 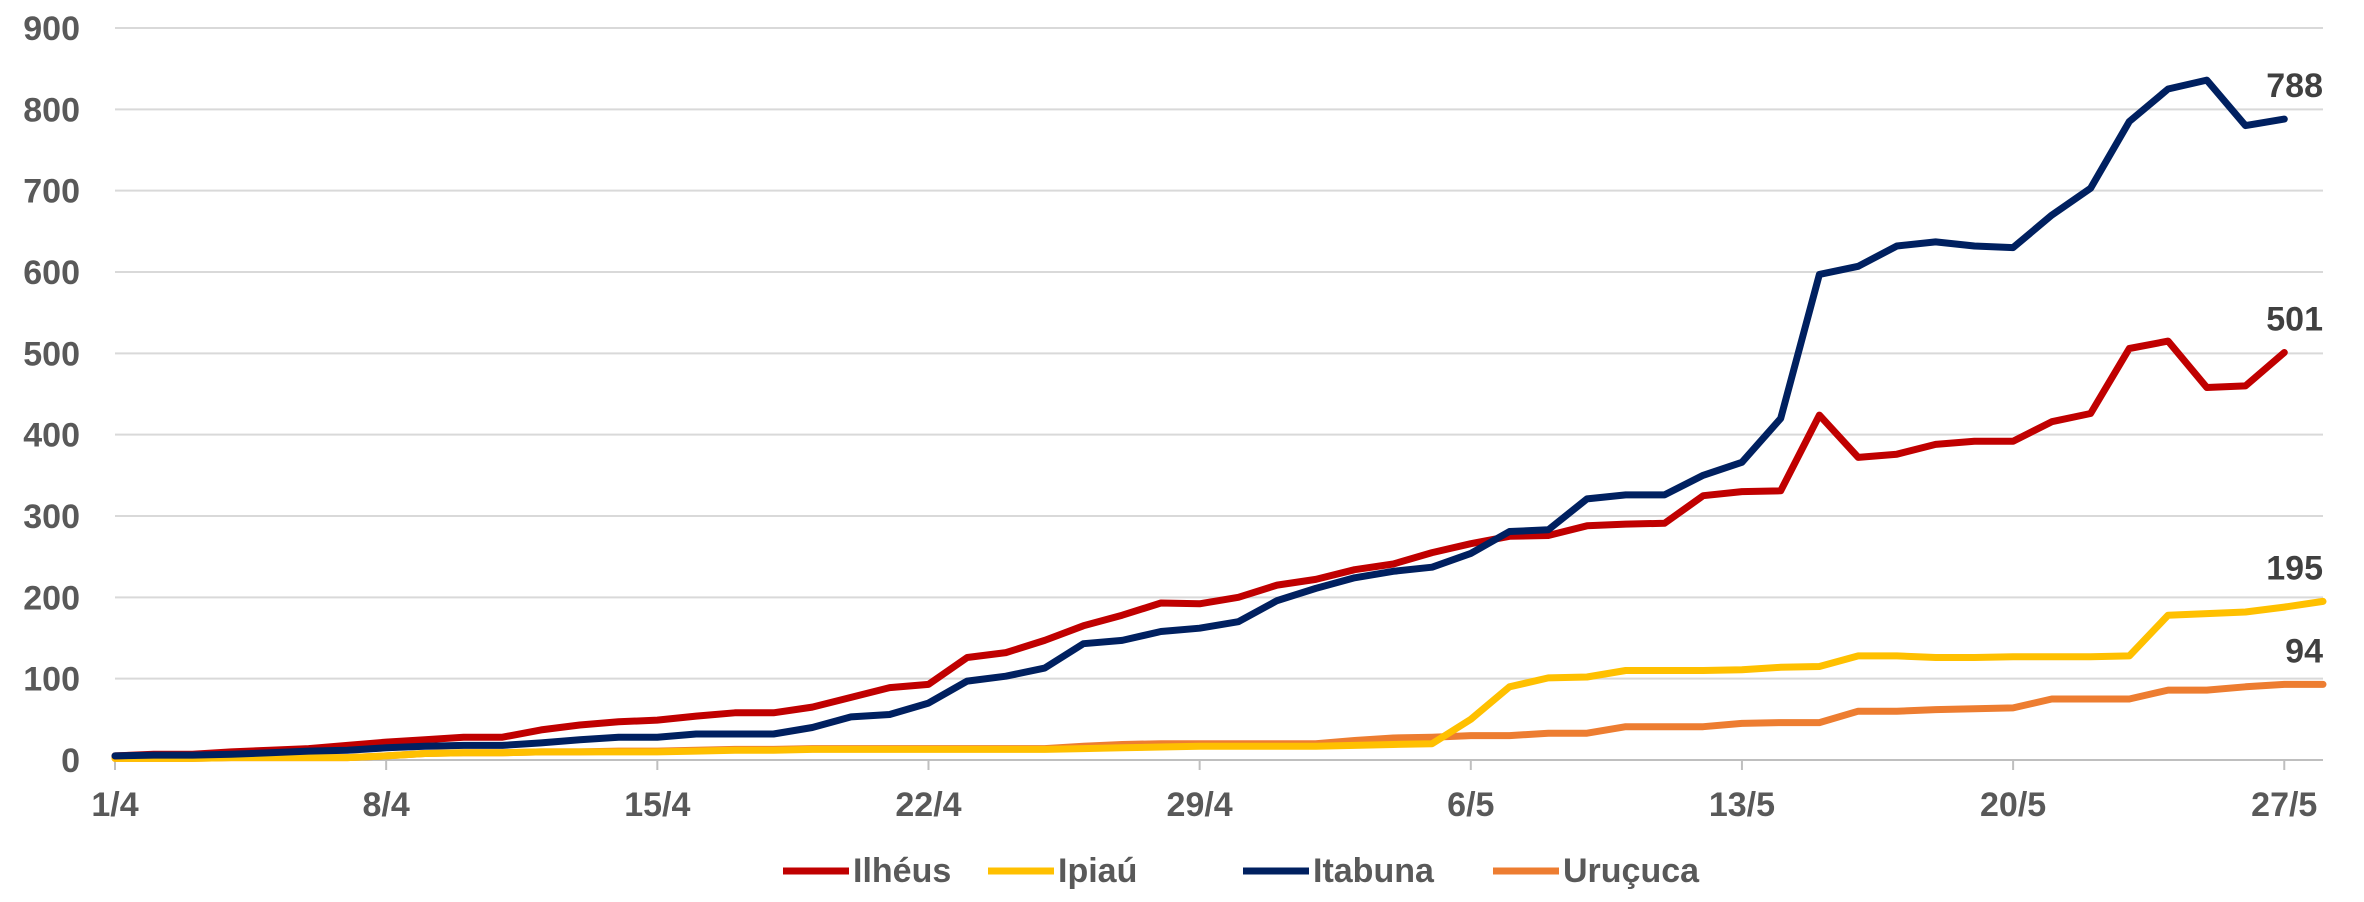 I want to click on x-tick-label: 13/5, so click(x=1742, y=805).